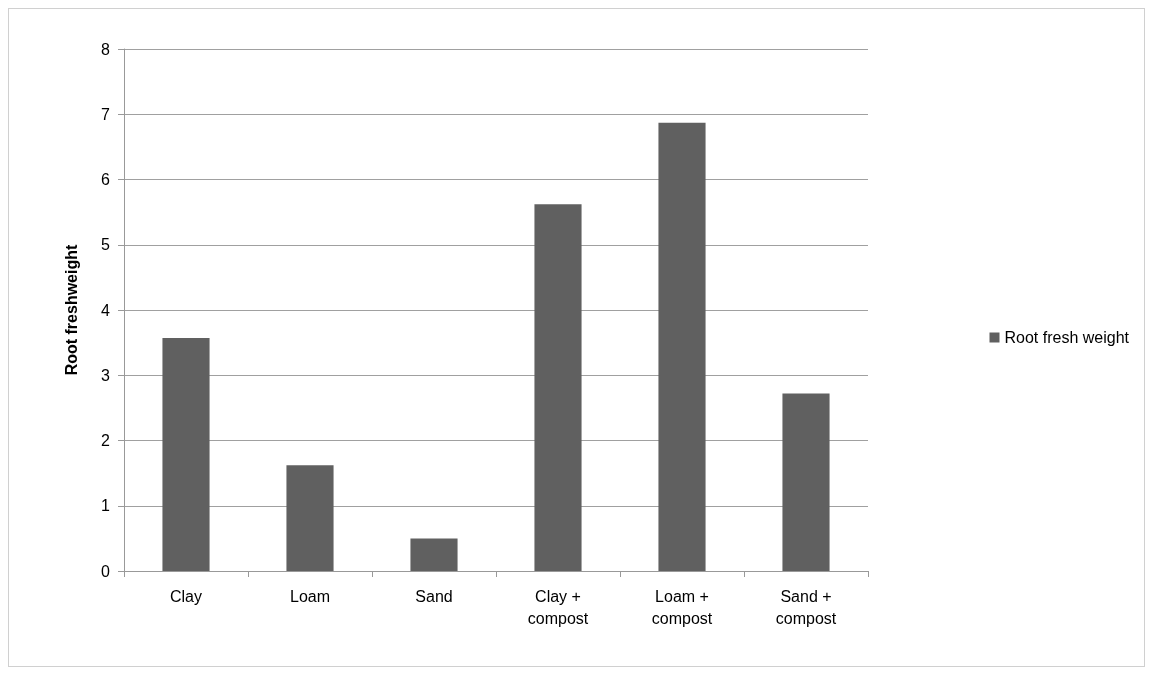 Image resolution: width=1153 pixels, height=675 pixels. I want to click on y-tick-label: 7, so click(106, 114).